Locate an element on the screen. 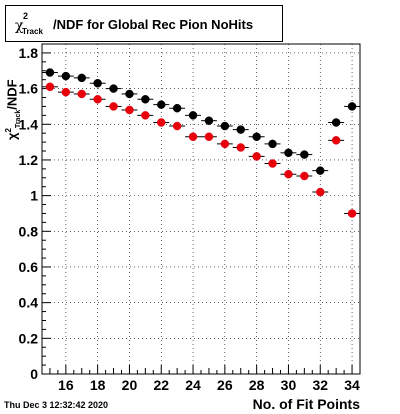 This screenshot has width=400, height=414. y-tick-label: 1.2 is located at coordinates (29, 160).